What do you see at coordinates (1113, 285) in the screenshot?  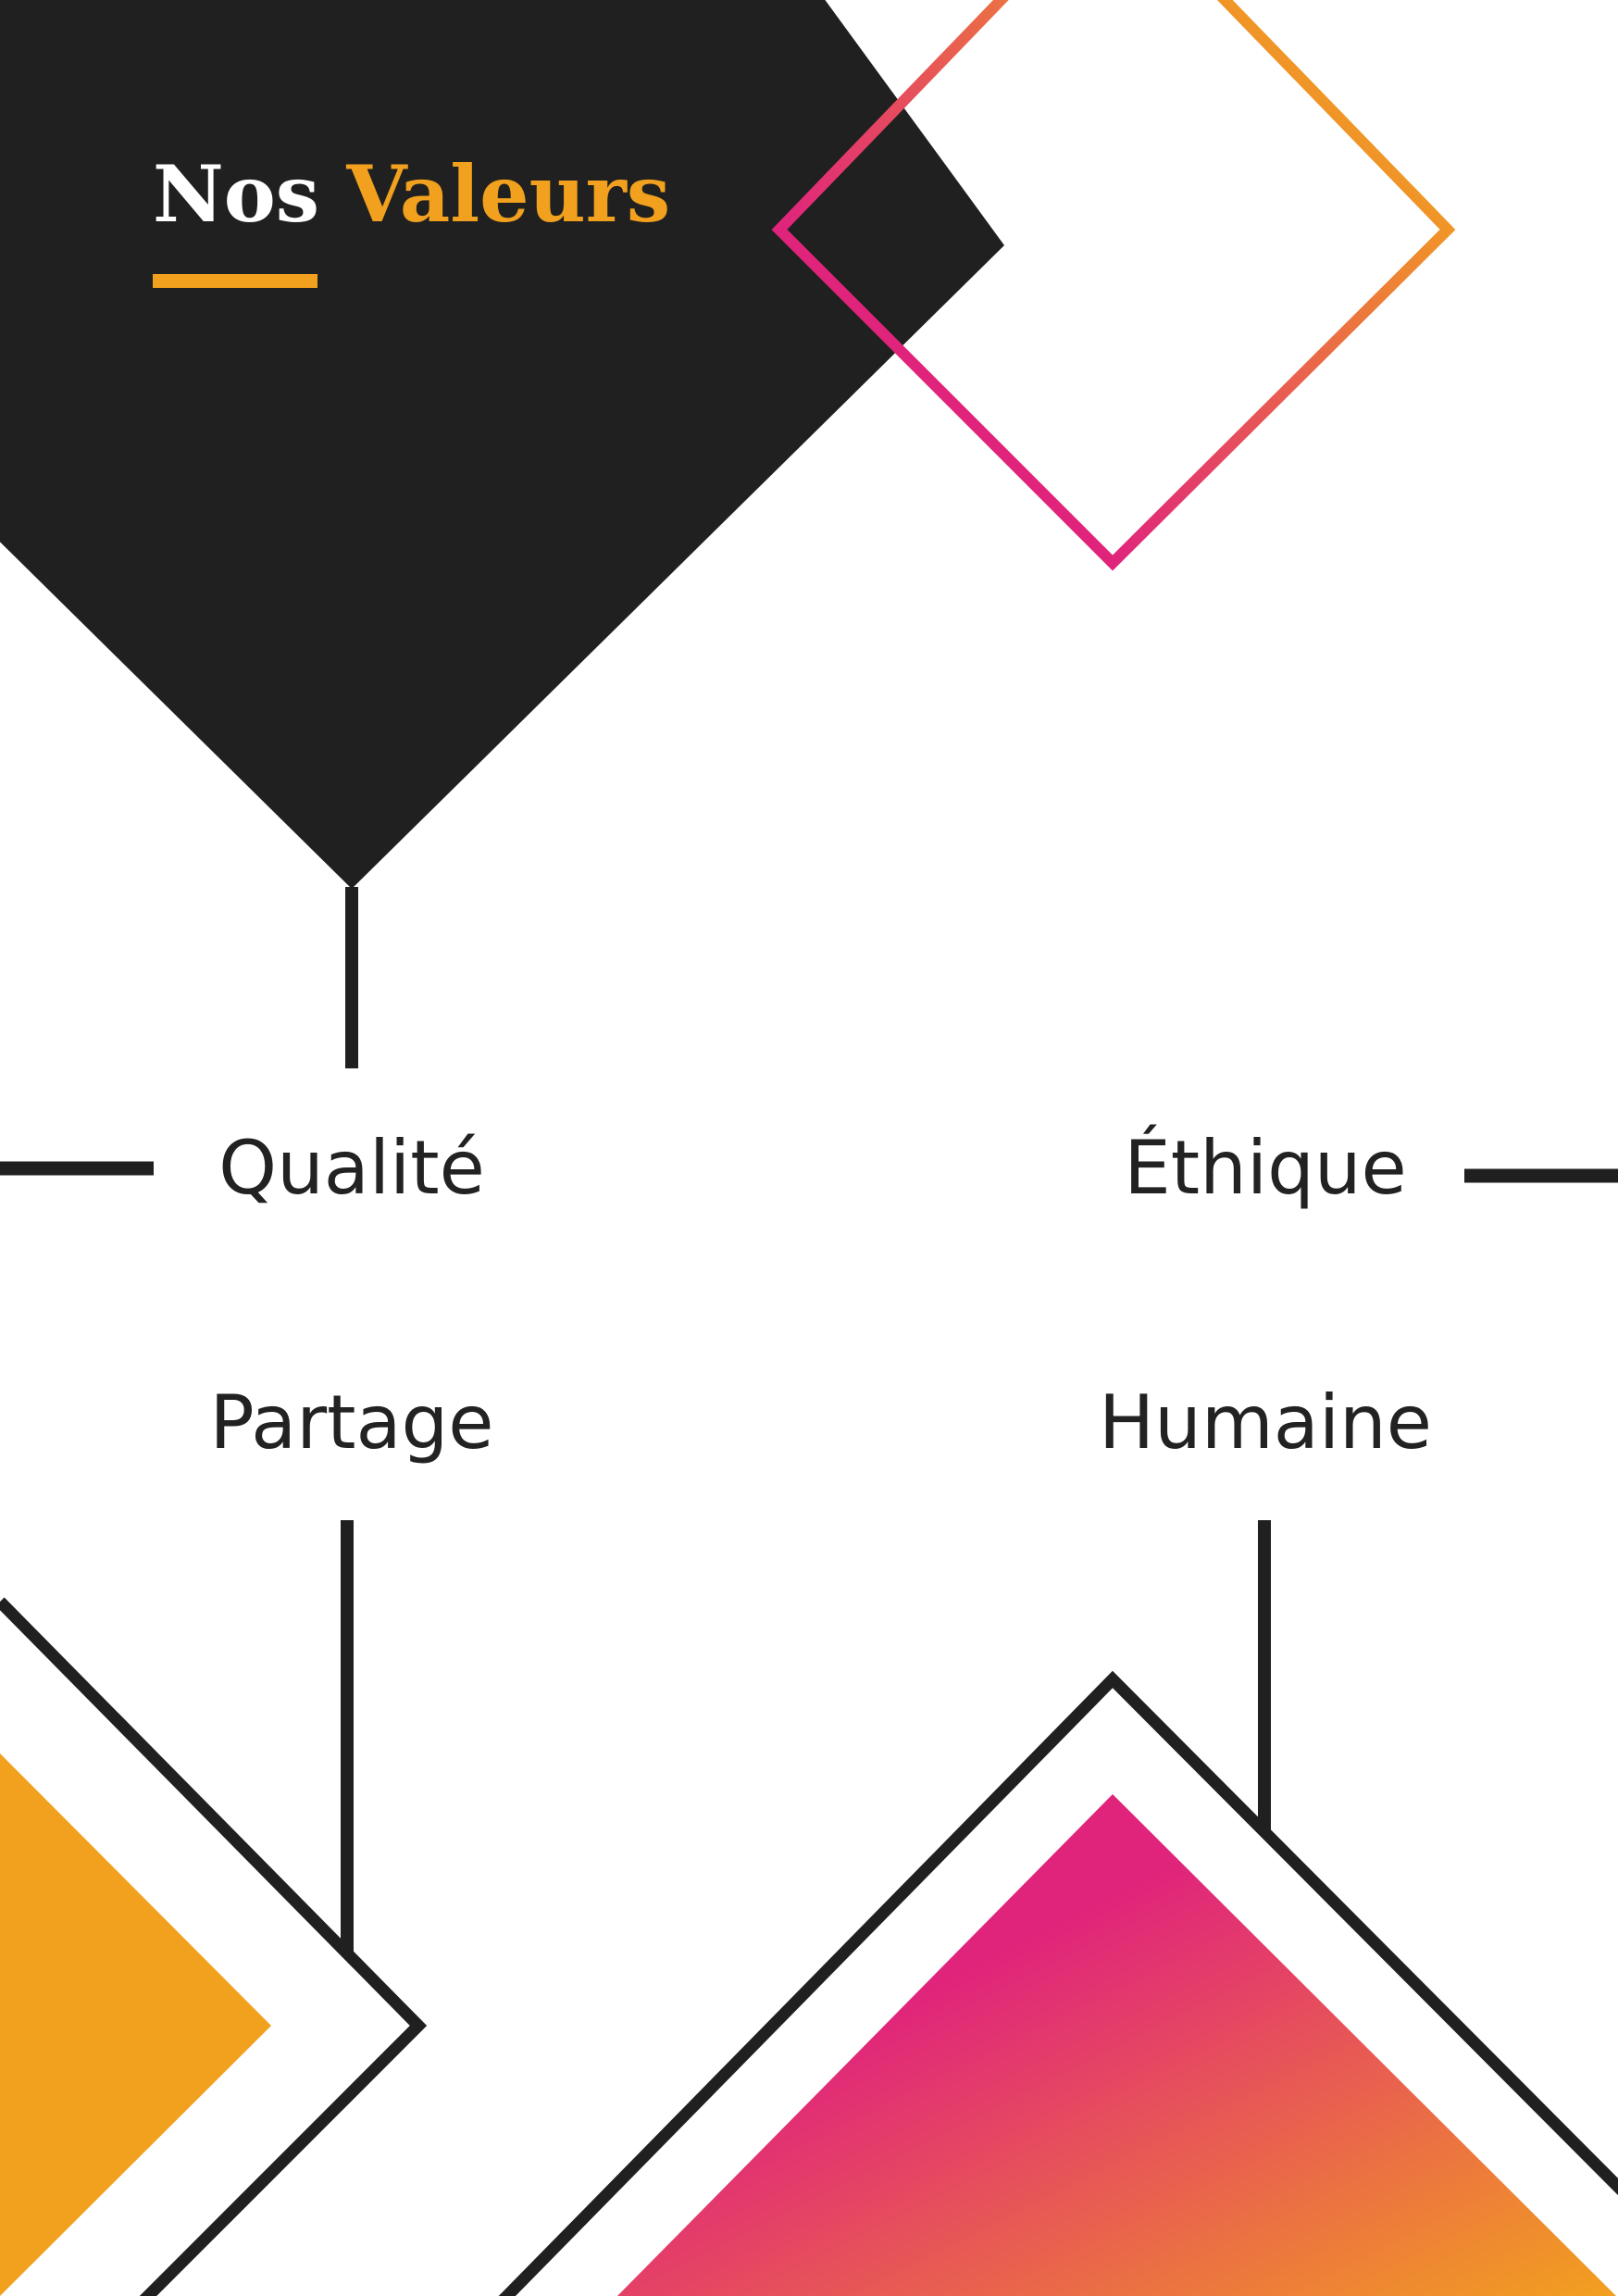 I see `gradient-outline-diamond` at bounding box center [1113, 285].